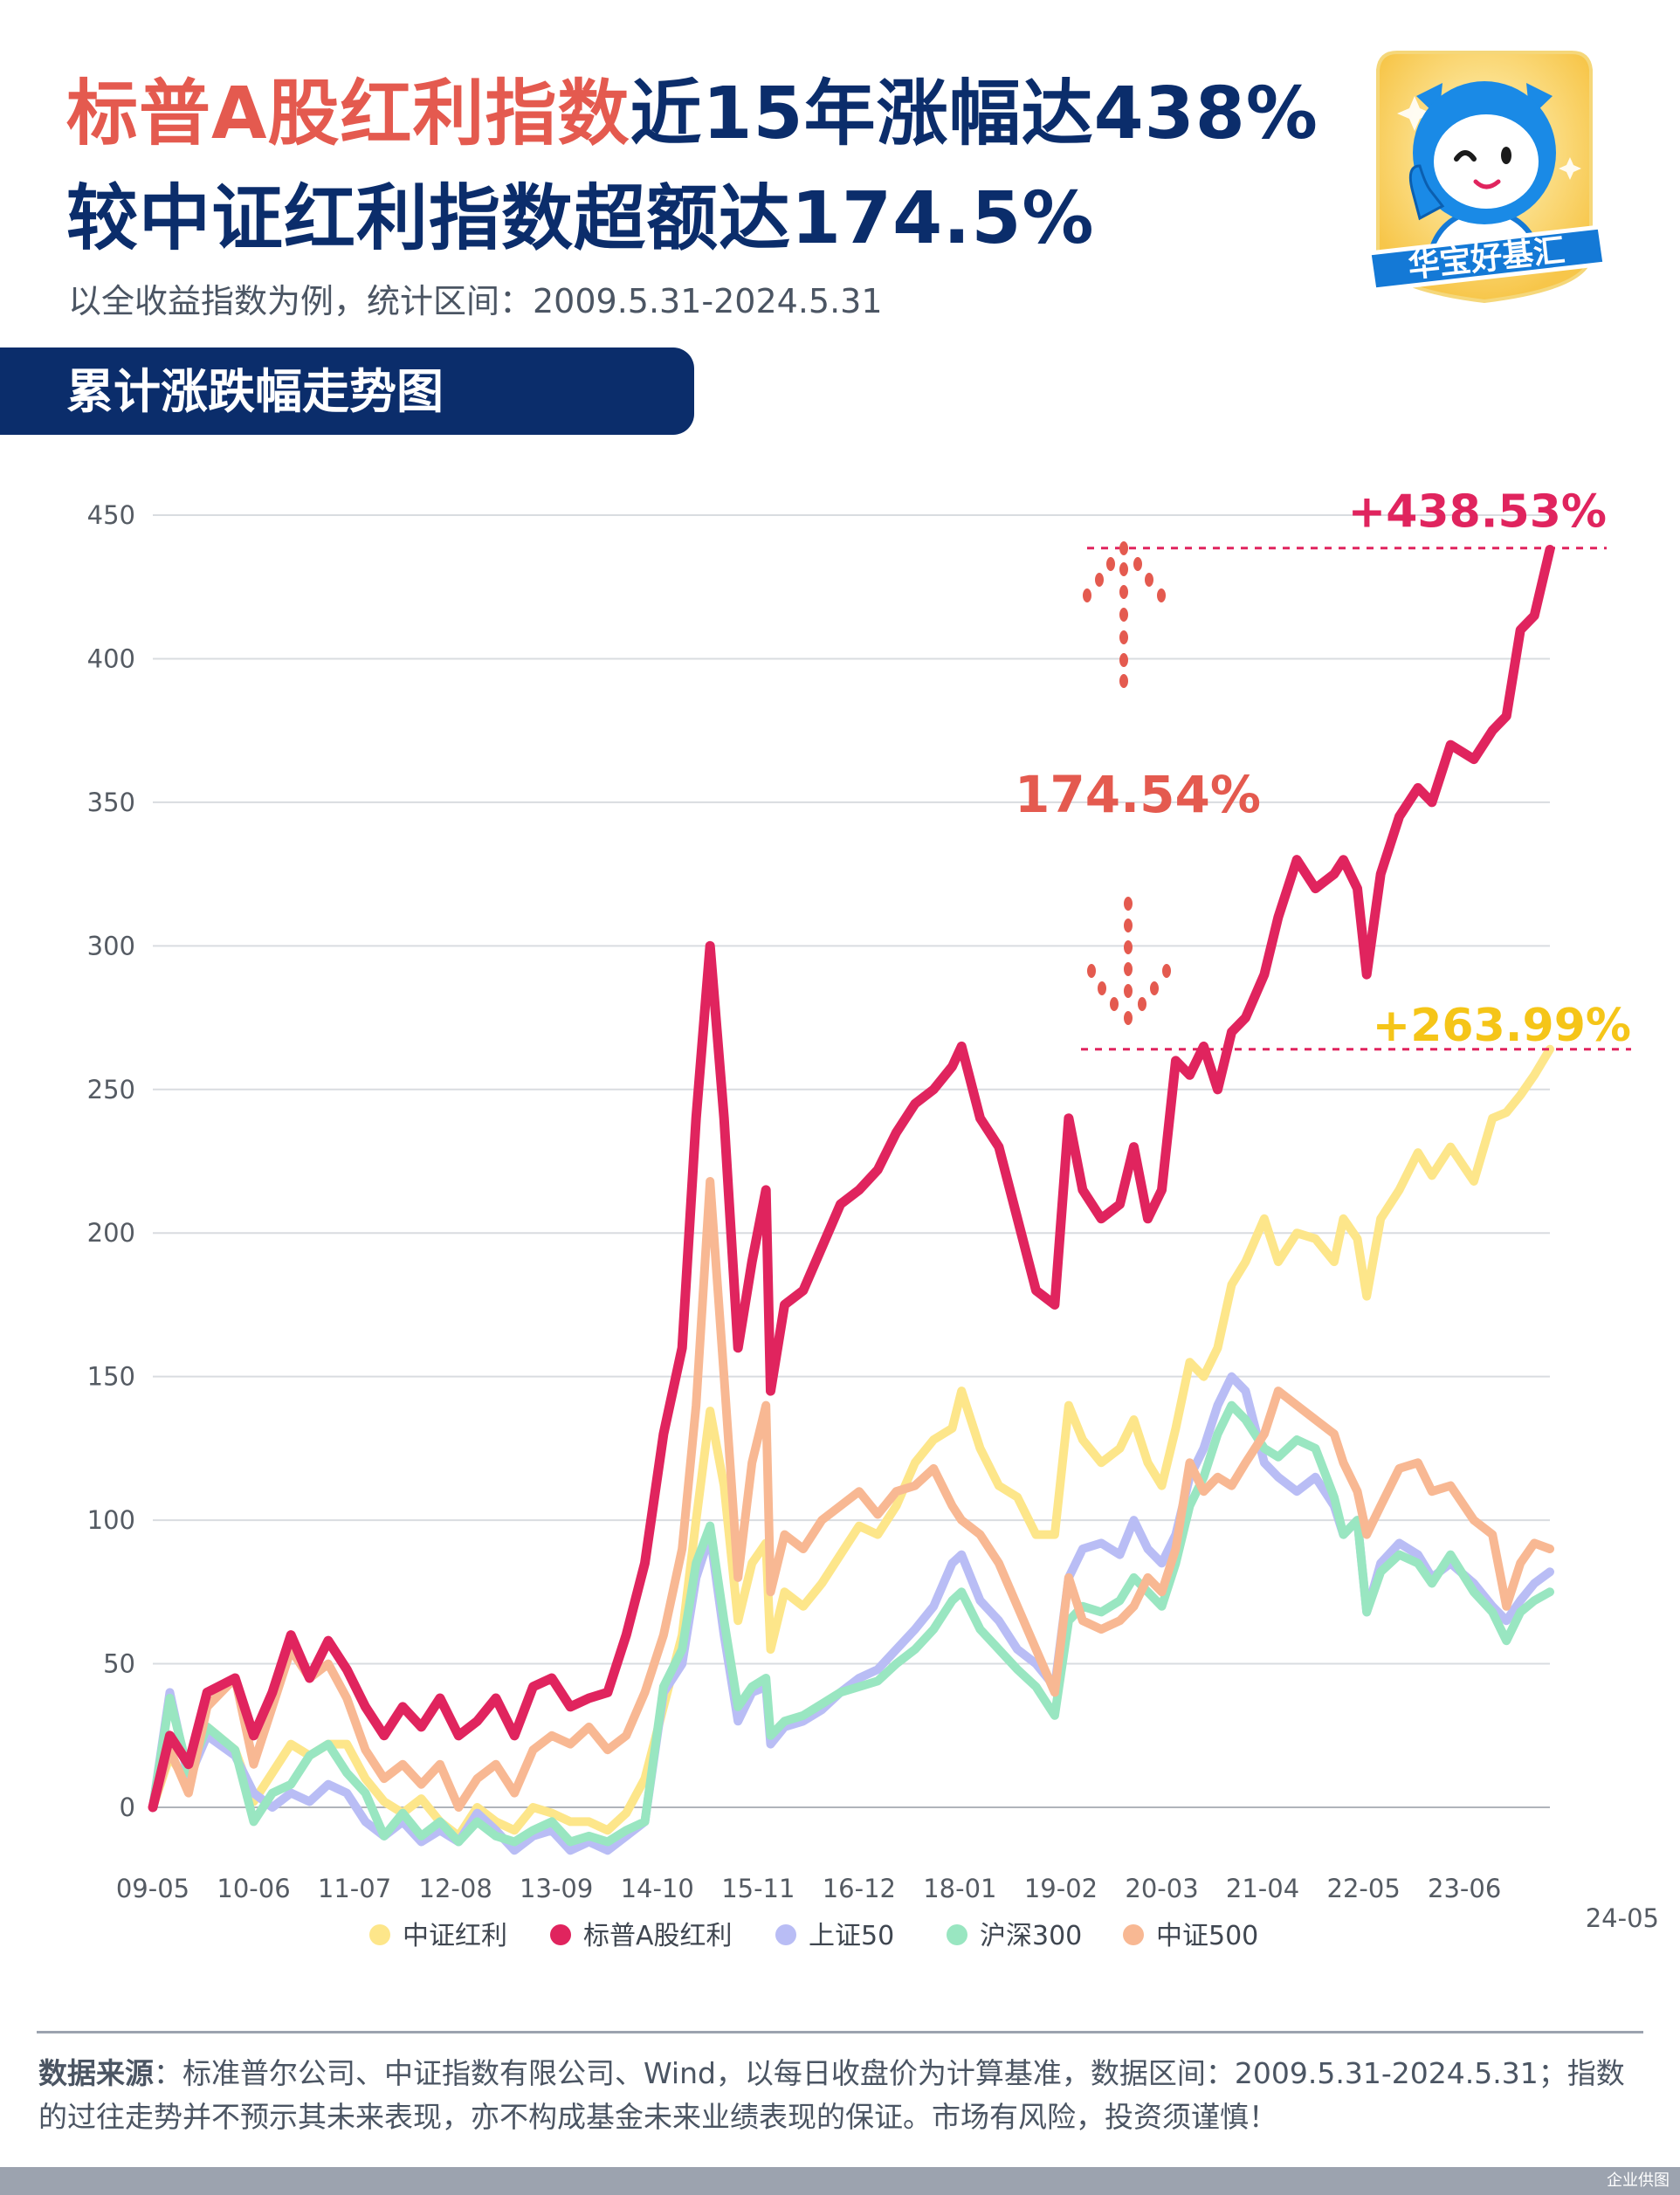 The width and height of the screenshot is (1680, 2195). What do you see at coordinates (455, 1936) in the screenshot?
I see `legend-label-zzhl: 中证红利` at bounding box center [455, 1936].